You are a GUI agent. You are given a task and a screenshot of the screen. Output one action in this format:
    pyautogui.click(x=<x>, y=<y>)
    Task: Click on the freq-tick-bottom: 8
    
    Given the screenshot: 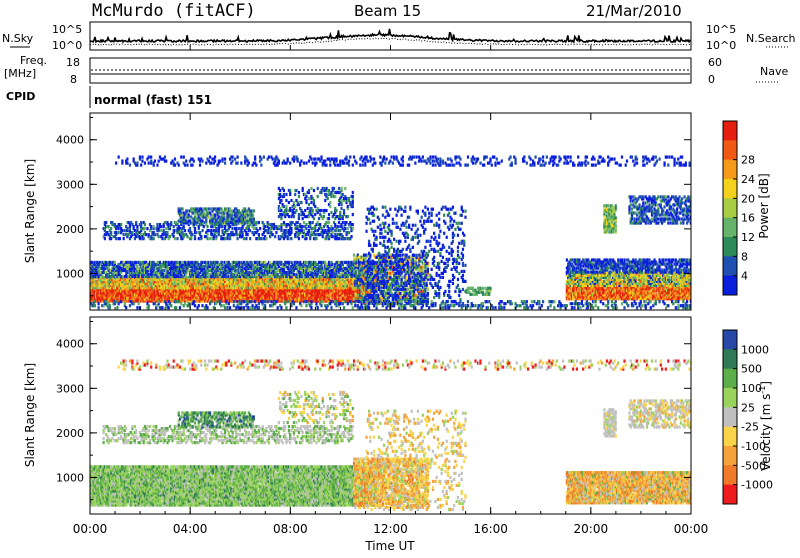 What is the action you would take?
    pyautogui.click(x=73, y=79)
    